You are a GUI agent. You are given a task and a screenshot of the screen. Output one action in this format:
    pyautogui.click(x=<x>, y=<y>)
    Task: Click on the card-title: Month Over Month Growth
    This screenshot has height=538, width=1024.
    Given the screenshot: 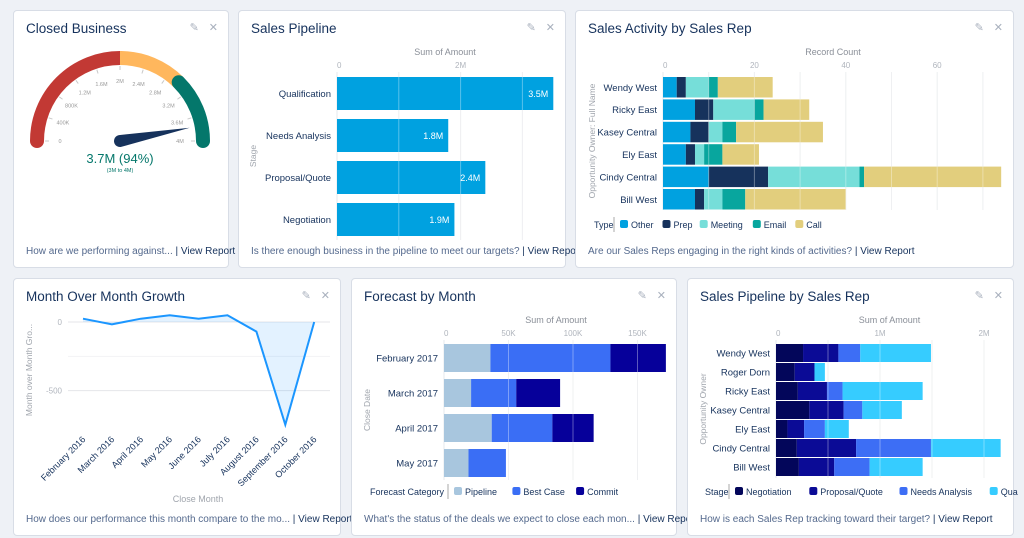 What is the action you would take?
    pyautogui.click(x=106, y=296)
    